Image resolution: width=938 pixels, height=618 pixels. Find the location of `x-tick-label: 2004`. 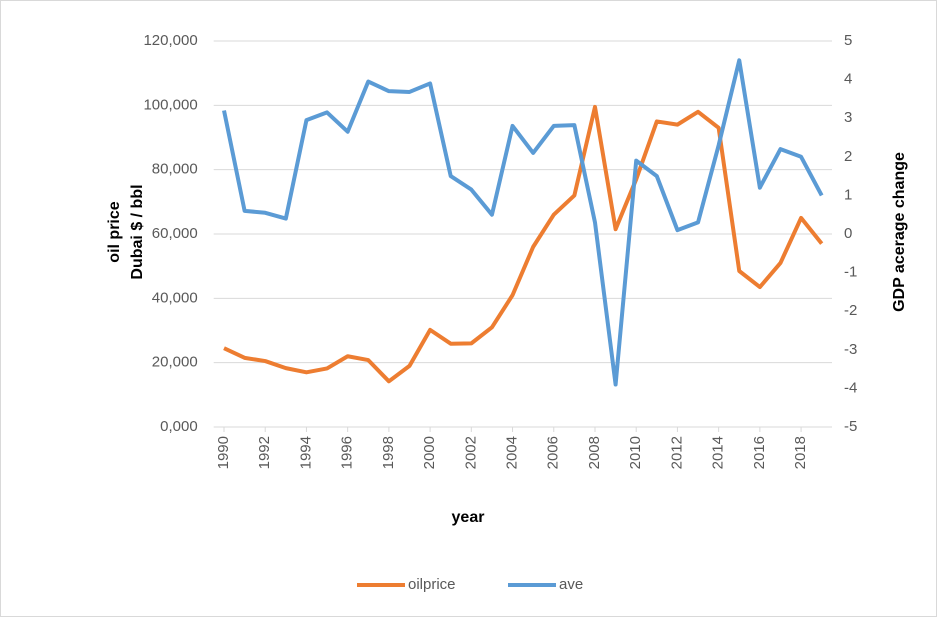

x-tick-label: 2004 is located at coordinates (512, 452).